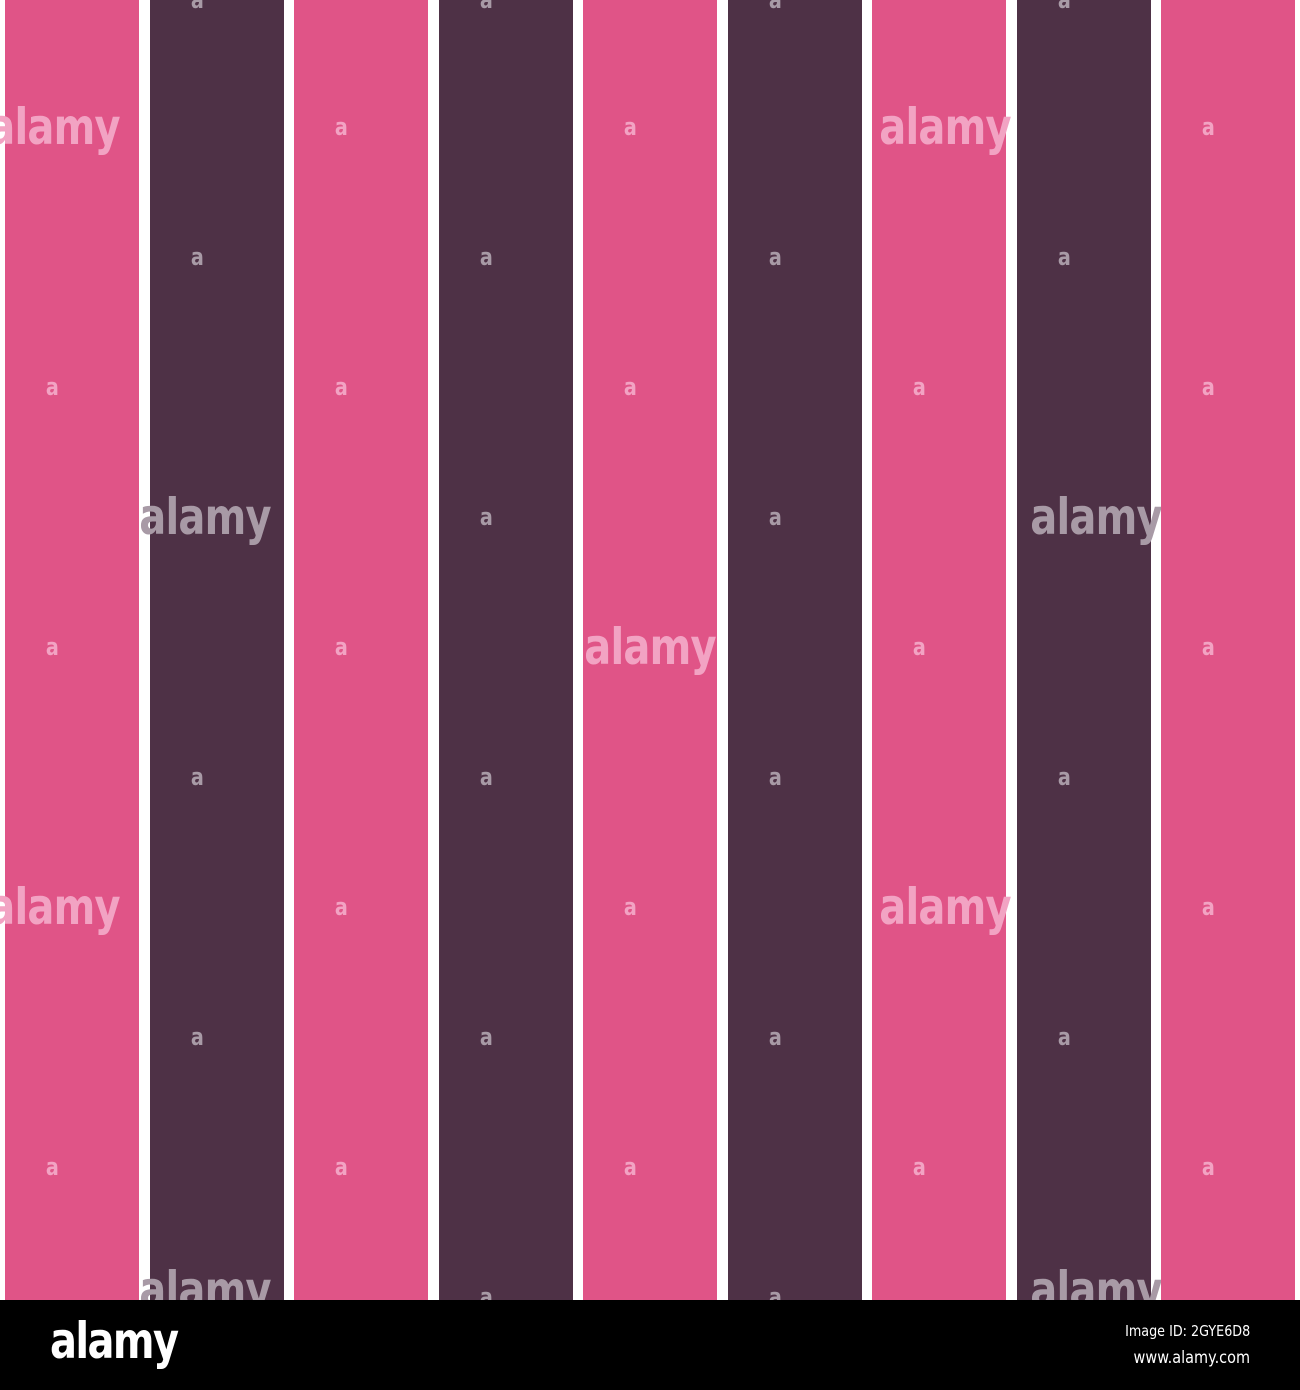 The height and width of the screenshot is (1390, 1300). I want to click on image-id-label: Image ID: 2GYE6D8, so click(1187, 1331).